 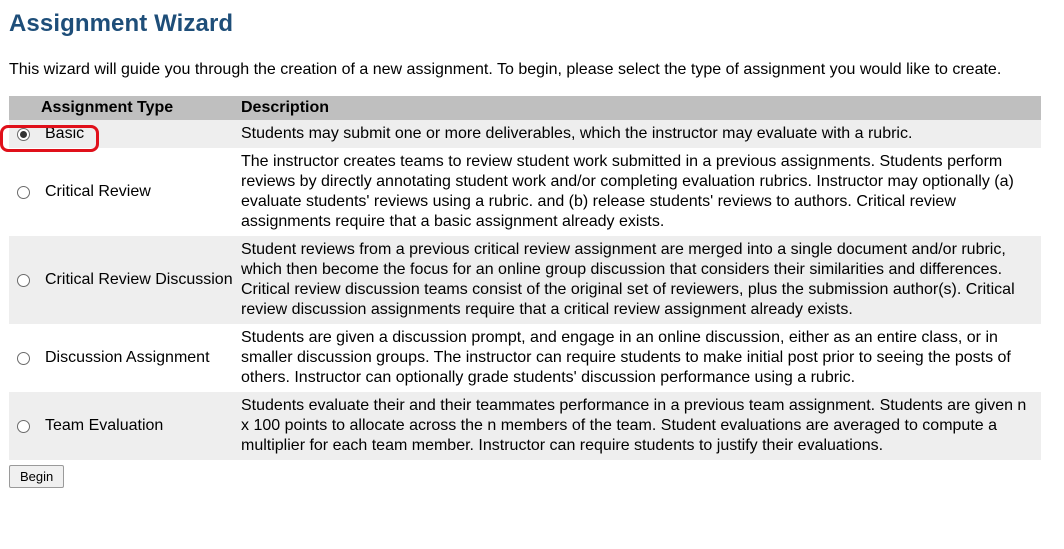 I want to click on option-label-discussion-assignment: Discussion Assignment, so click(x=127, y=357).